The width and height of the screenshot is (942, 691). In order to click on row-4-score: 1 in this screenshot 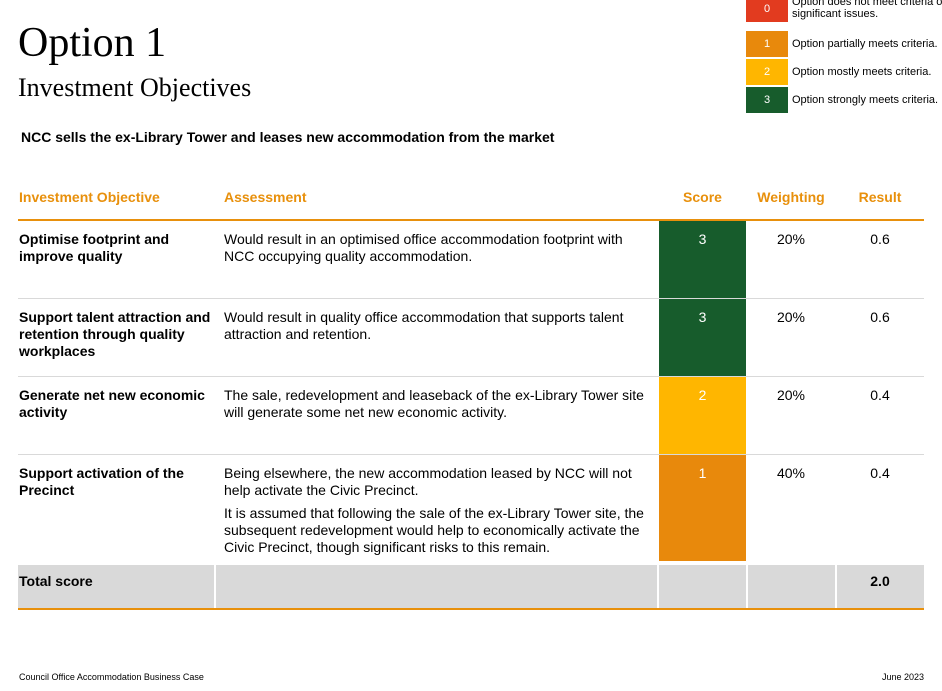, I will do `click(702, 508)`.